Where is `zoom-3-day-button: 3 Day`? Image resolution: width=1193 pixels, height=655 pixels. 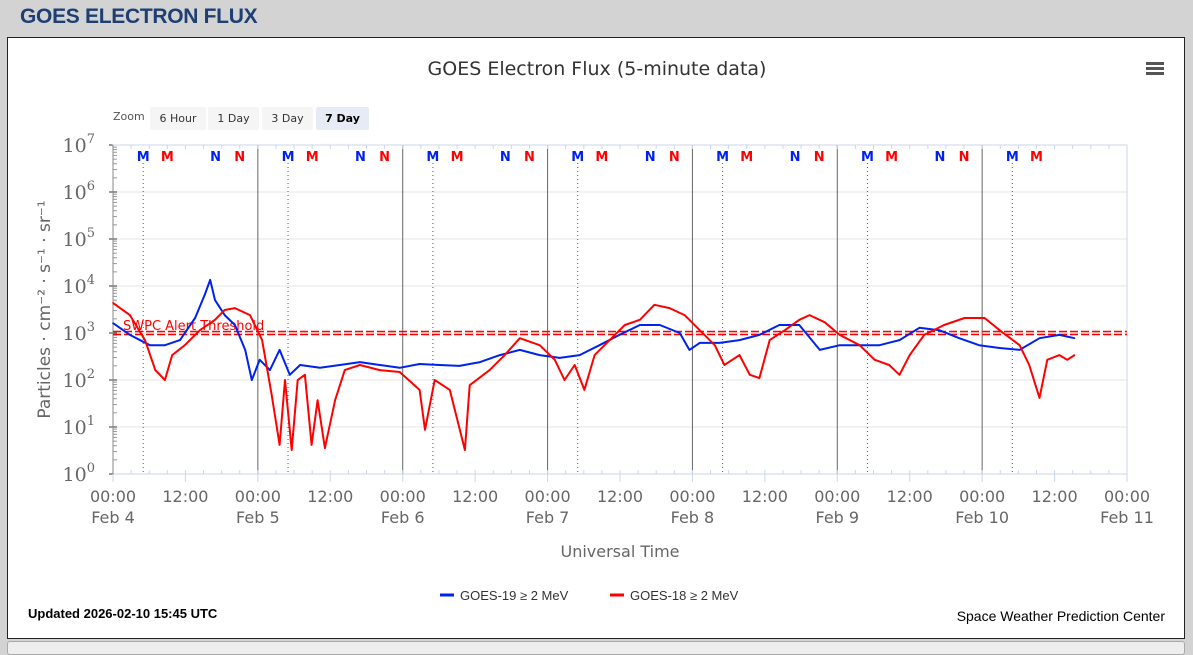
zoom-3-day-button: 3 Day is located at coordinates (287, 118).